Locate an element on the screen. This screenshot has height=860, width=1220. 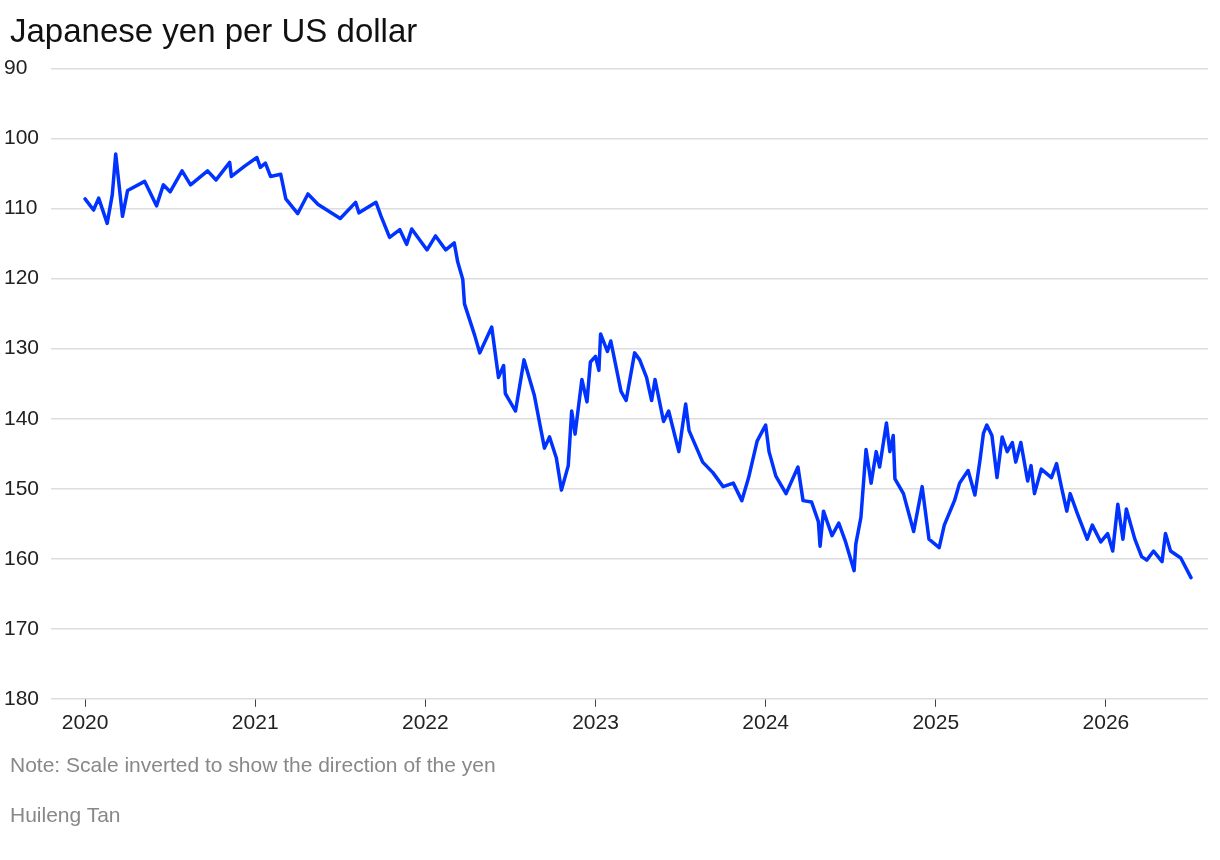
y-tick-label: 160 is located at coordinates (22, 557).